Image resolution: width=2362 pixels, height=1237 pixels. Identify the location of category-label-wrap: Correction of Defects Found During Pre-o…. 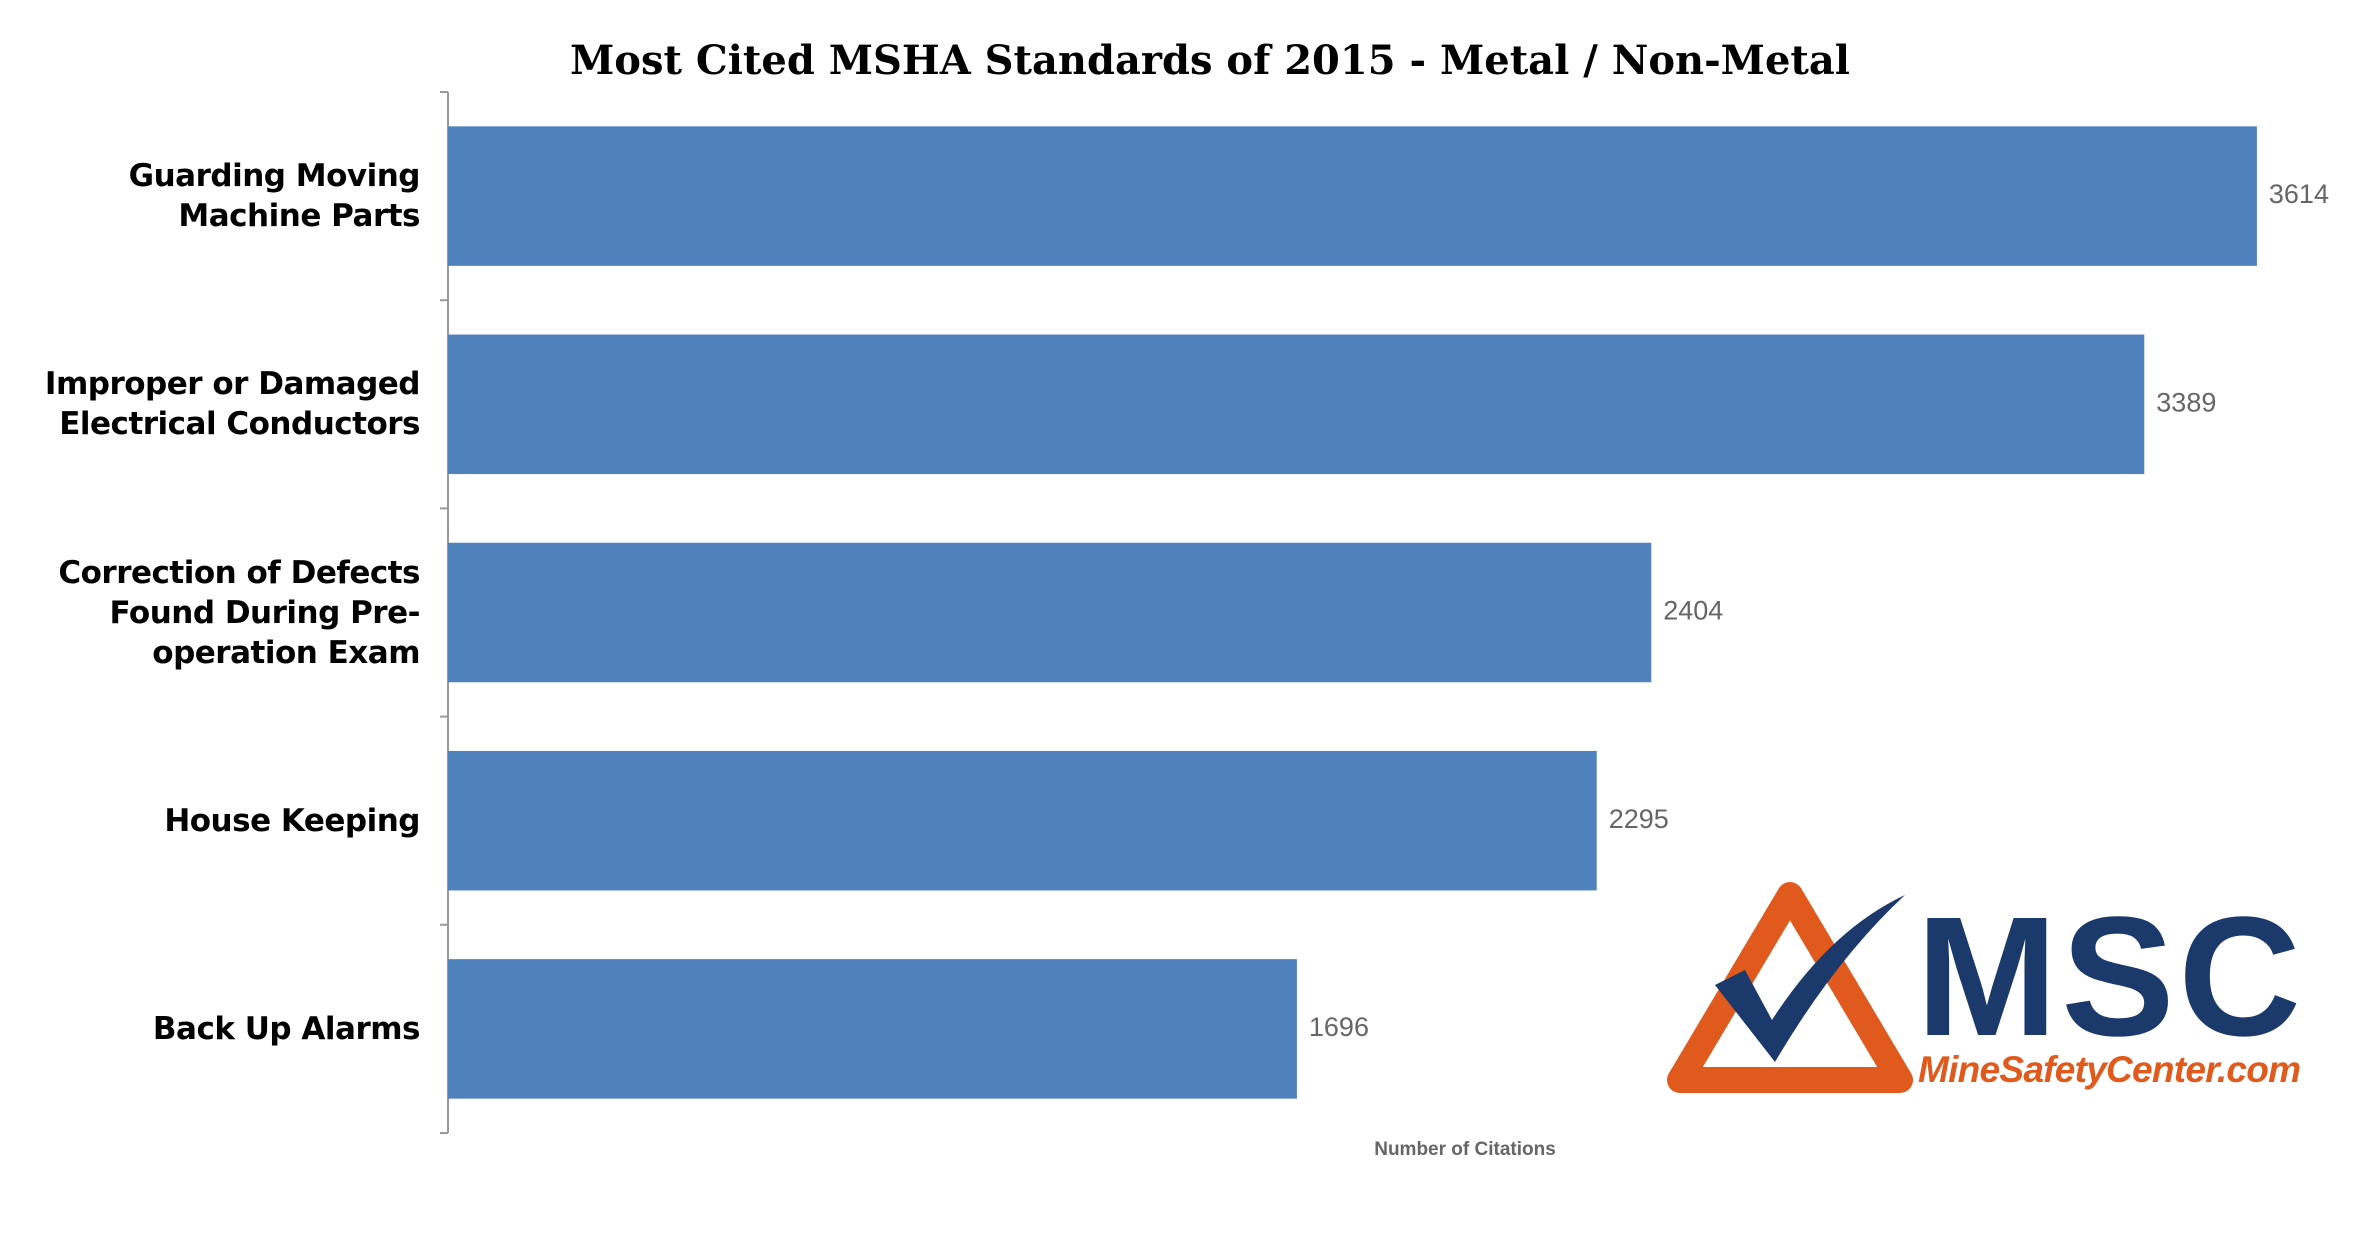
(220, 613).